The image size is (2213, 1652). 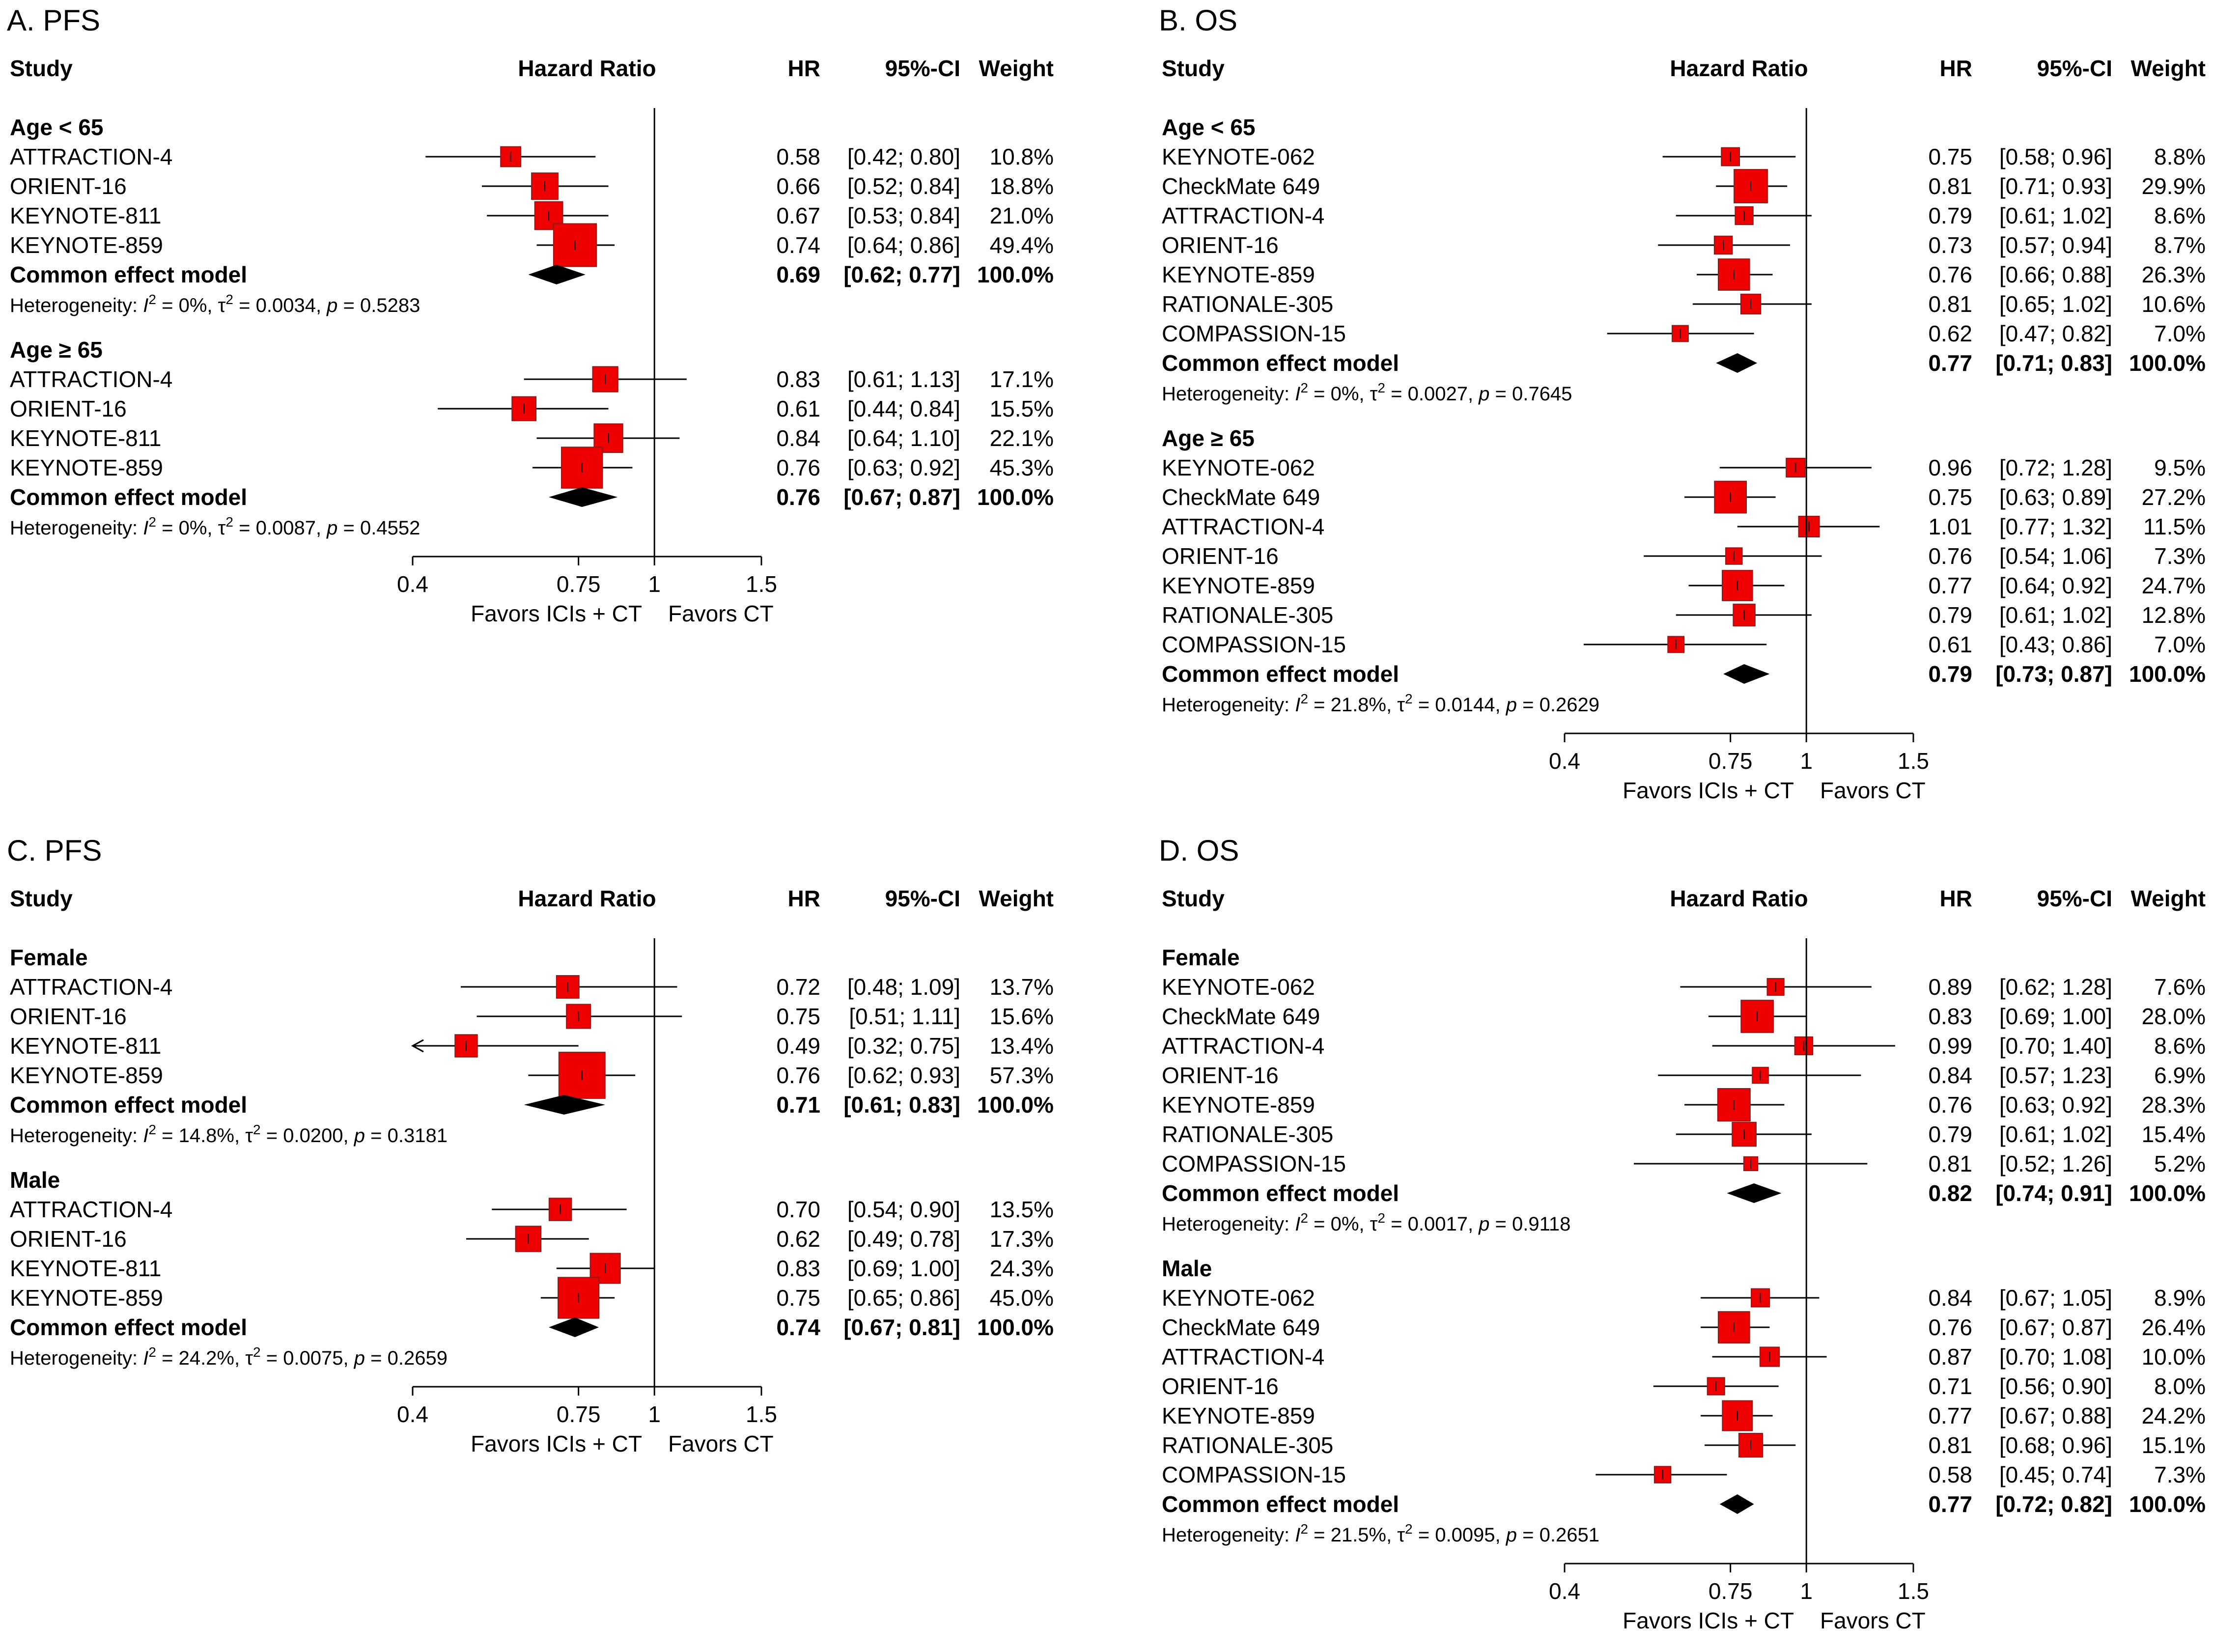 What do you see at coordinates (2174, 1105) in the screenshot?
I see `weight-value: 28.3%` at bounding box center [2174, 1105].